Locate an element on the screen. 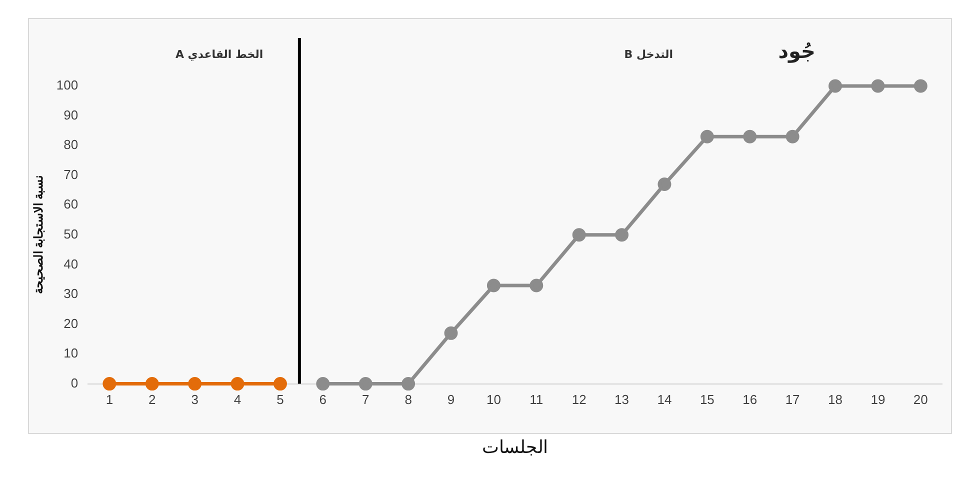 The image size is (978, 479). x-tick-label: 7 is located at coordinates (366, 400).